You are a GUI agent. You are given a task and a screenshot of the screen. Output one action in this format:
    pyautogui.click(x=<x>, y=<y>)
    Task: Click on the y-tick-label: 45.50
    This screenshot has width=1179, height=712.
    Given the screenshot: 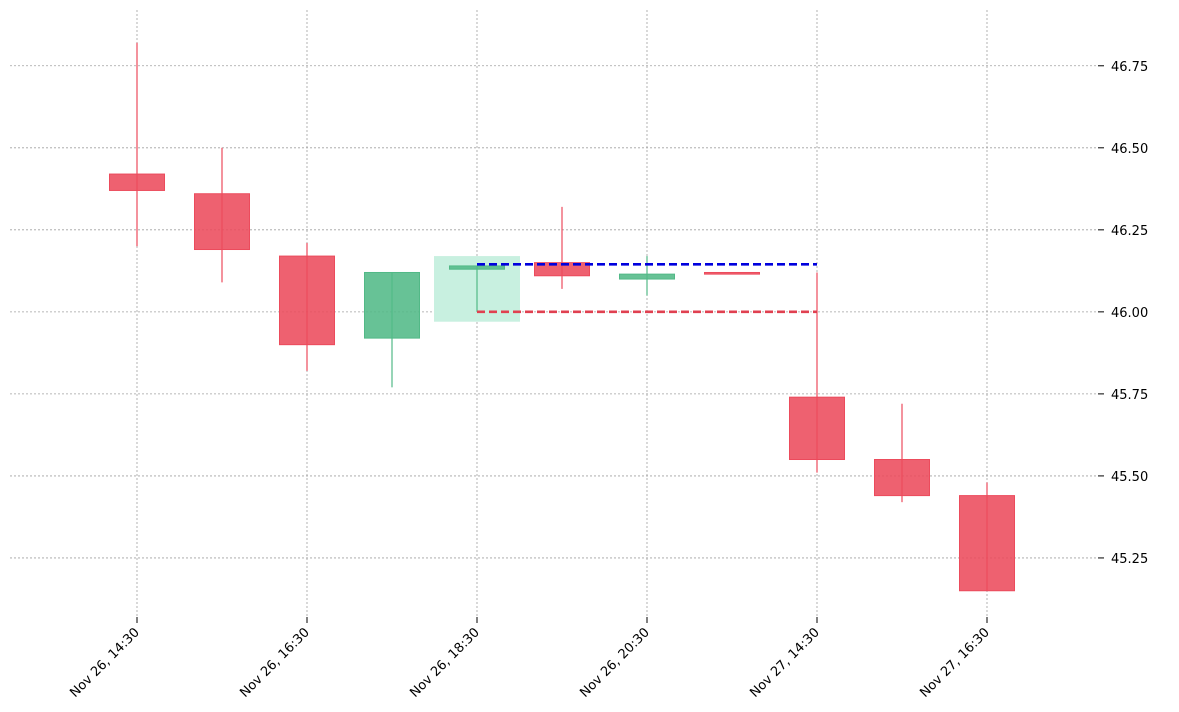 What is the action you would take?
    pyautogui.click(x=1129, y=477)
    